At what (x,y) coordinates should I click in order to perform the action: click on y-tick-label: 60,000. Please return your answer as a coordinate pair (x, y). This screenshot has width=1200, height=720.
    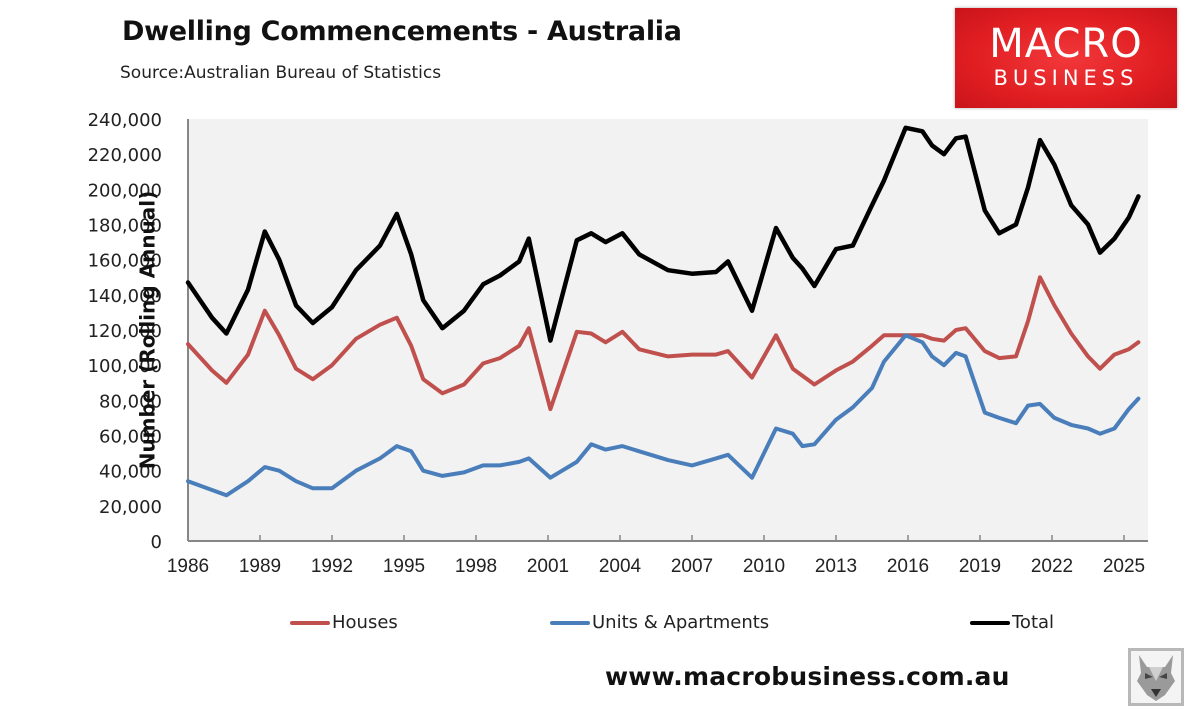
    Looking at the image, I should click on (130, 437).